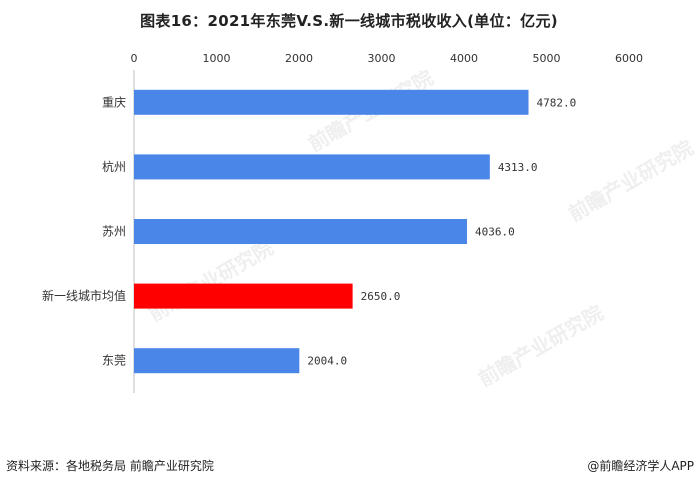 The image size is (698, 488). What do you see at coordinates (349, 21) in the screenshot?
I see `chart-title: 图表16：2021年东莞V.S.新一线城市税收收入(单位：亿元)` at bounding box center [349, 21].